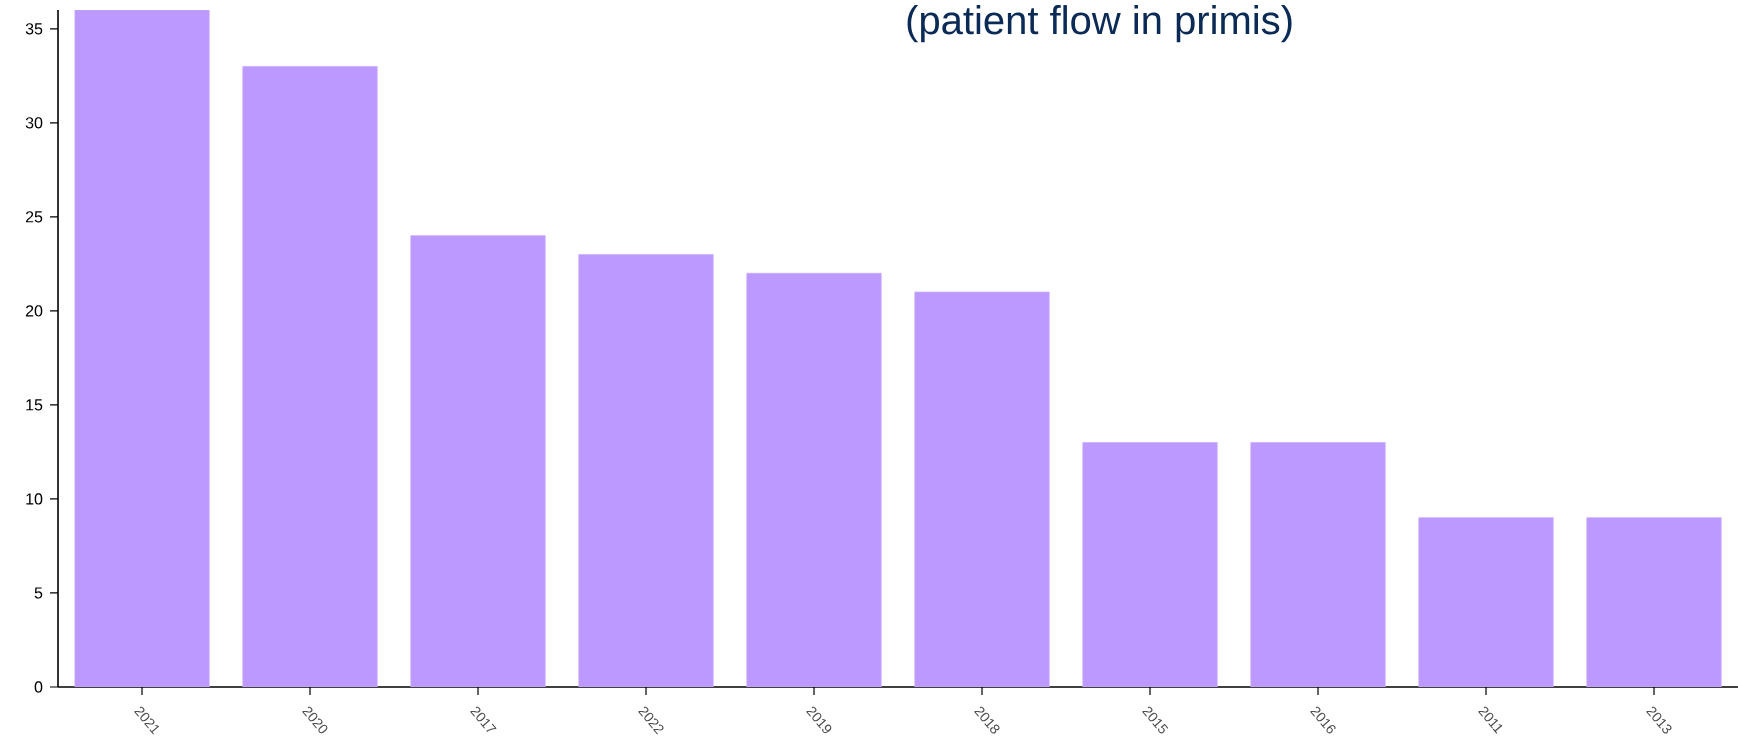 This screenshot has width=1738, height=741. I want to click on y-tick-label: 20, so click(34, 311).